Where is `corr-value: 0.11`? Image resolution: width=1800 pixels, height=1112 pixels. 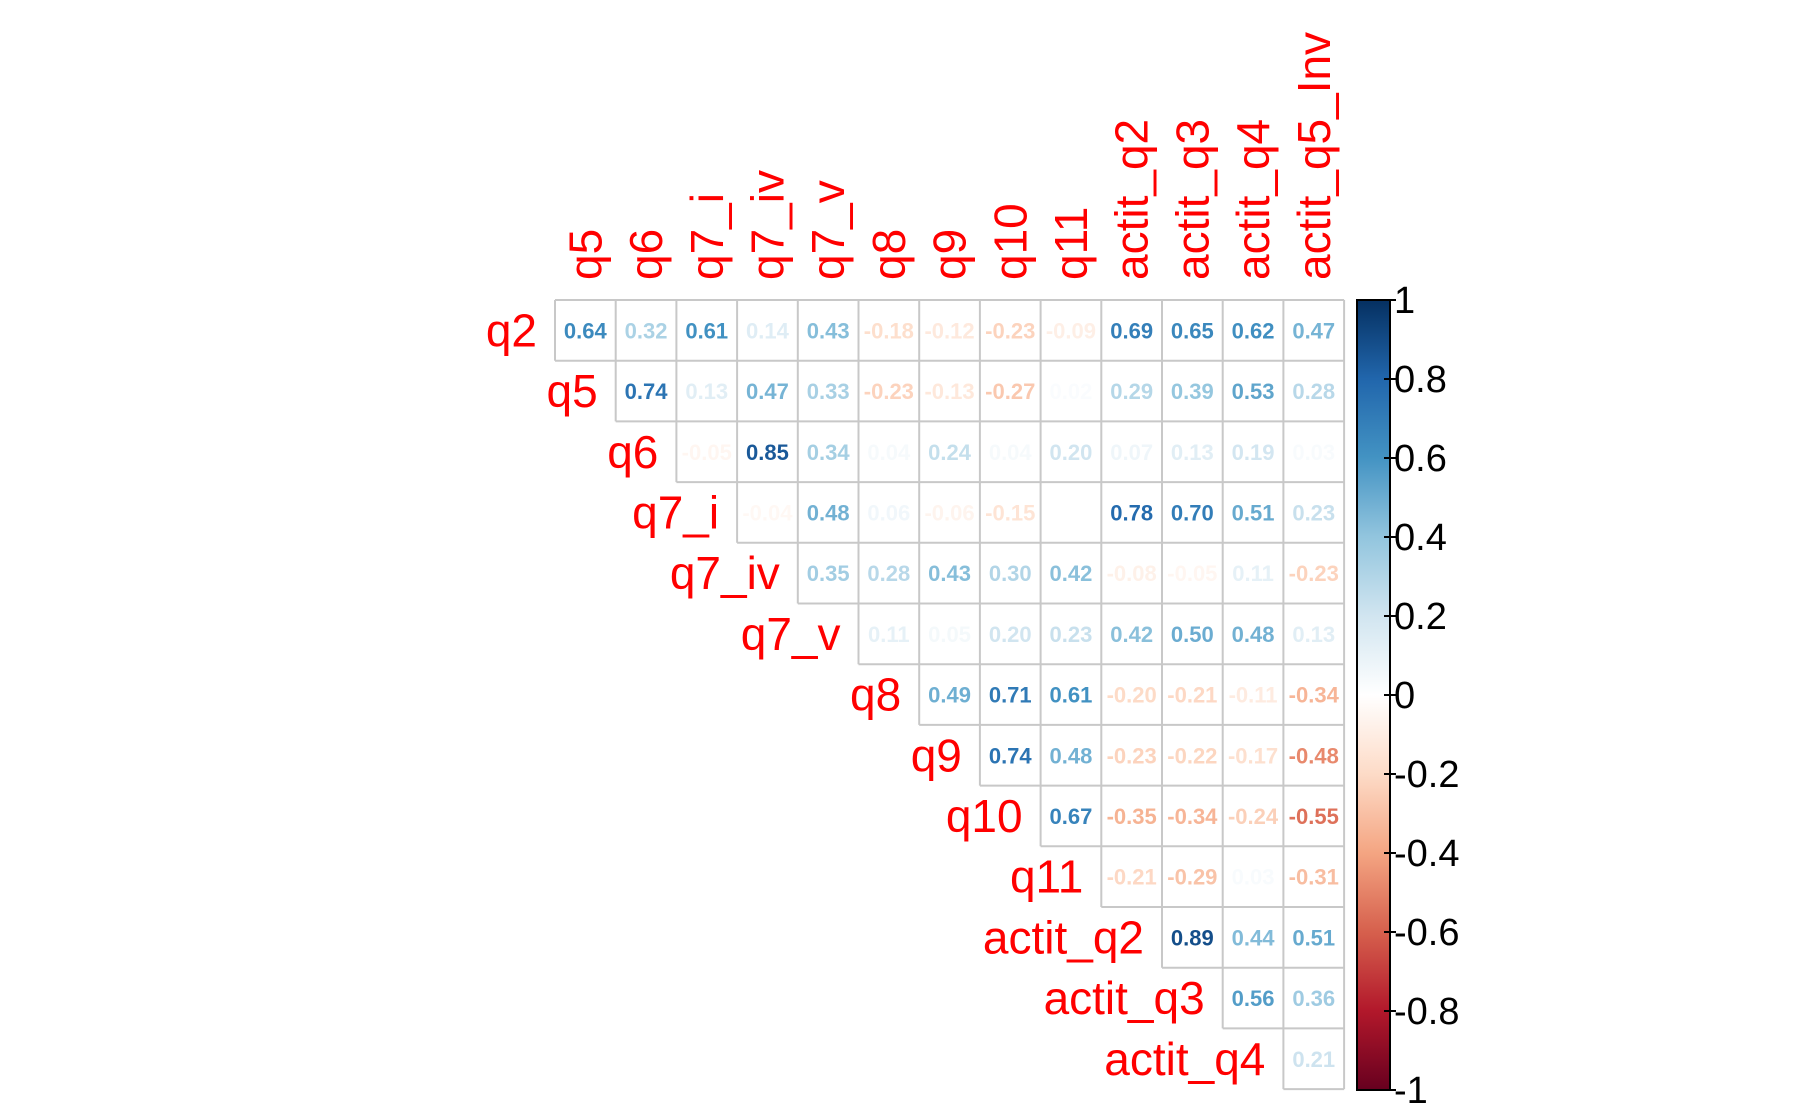 corr-value: 0.11 is located at coordinates (889, 634).